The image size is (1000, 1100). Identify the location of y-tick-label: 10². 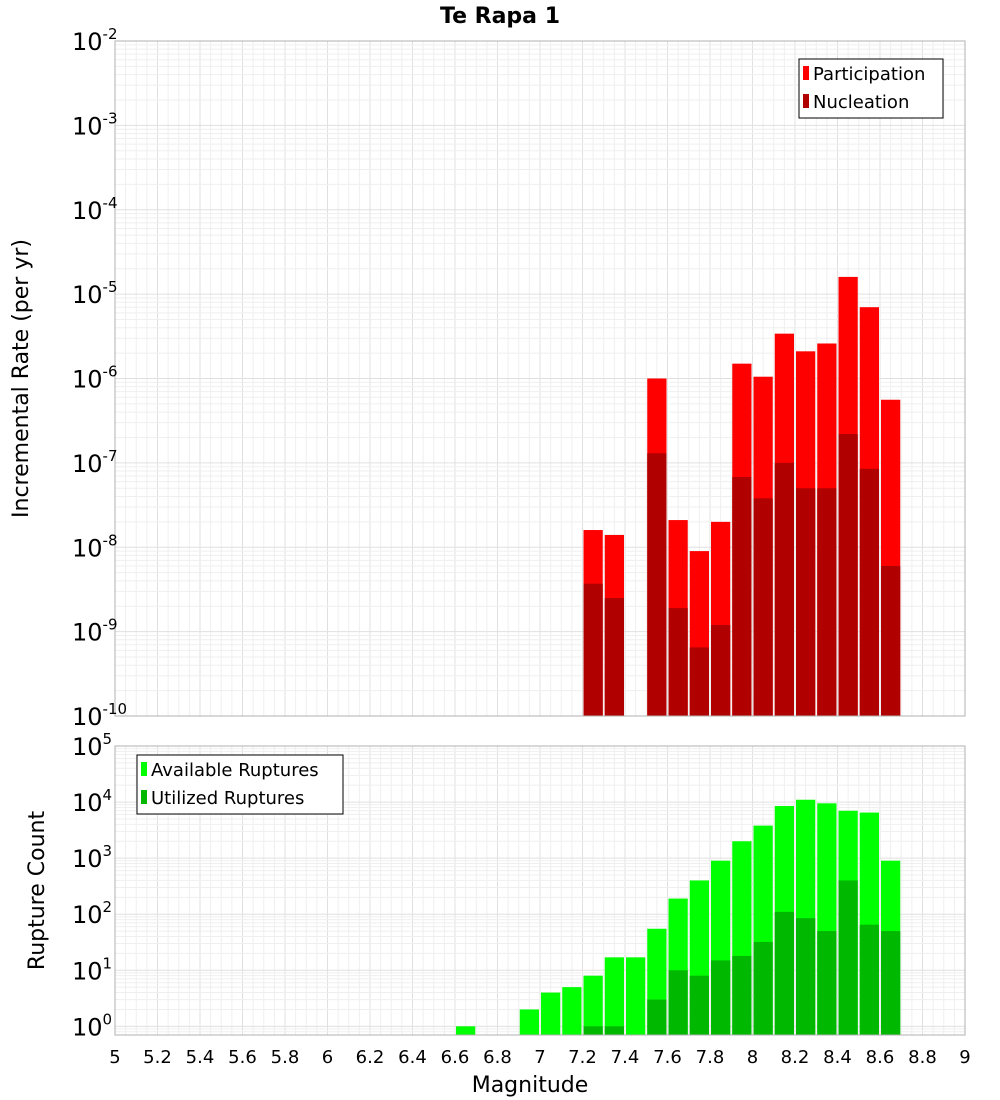
(92, 913).